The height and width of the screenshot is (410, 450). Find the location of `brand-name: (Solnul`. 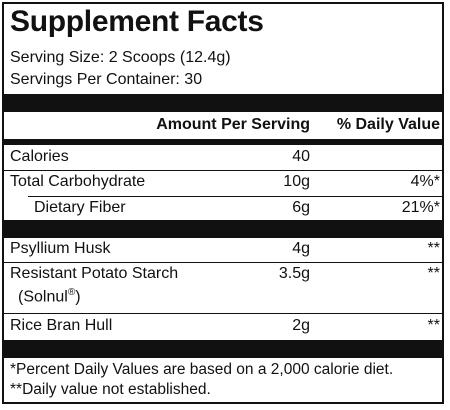

brand-name: (Solnul is located at coordinates (43, 297).